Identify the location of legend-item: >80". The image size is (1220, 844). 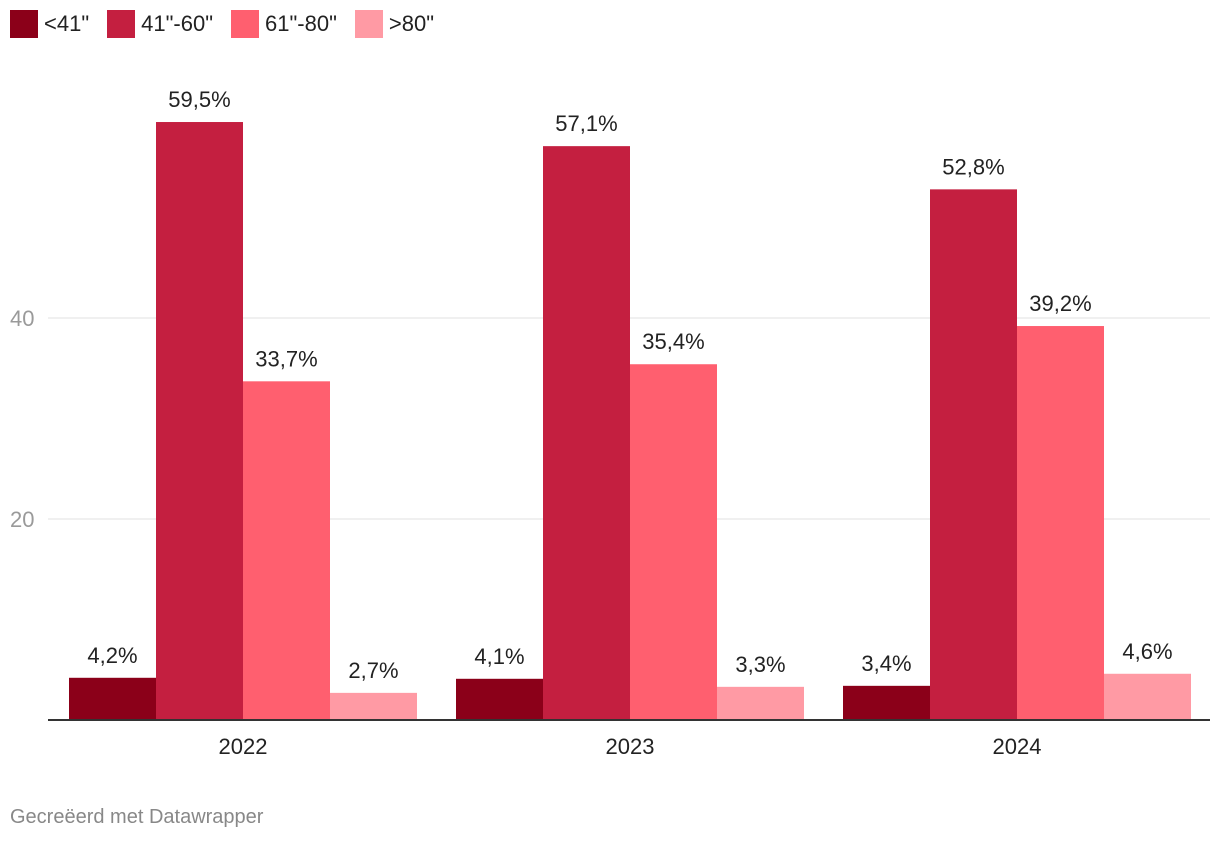
(394, 24).